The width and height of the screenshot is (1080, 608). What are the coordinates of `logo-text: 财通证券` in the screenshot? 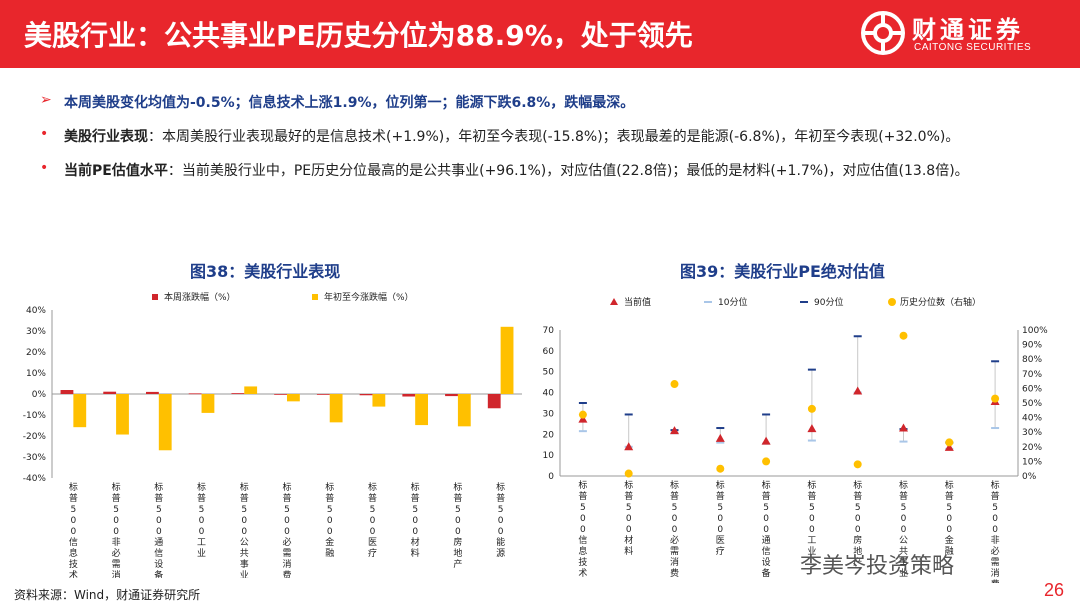 It's located at (968, 30).